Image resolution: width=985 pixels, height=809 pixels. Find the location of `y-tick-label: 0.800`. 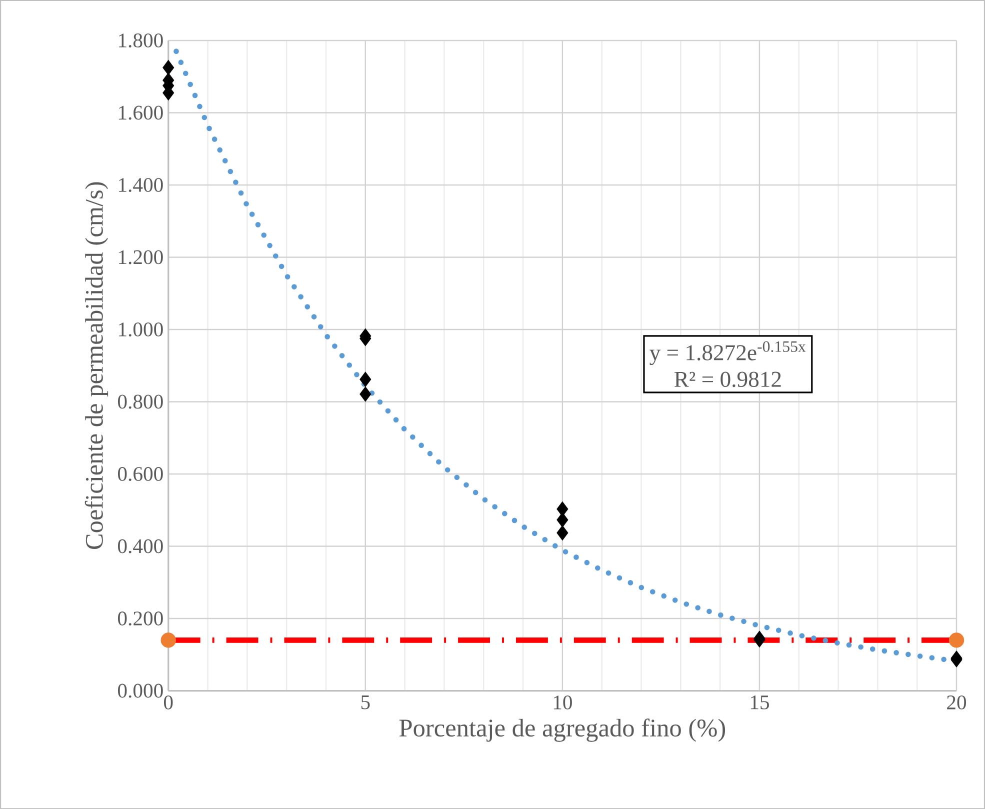

y-tick-label: 0.800 is located at coordinates (140, 401).